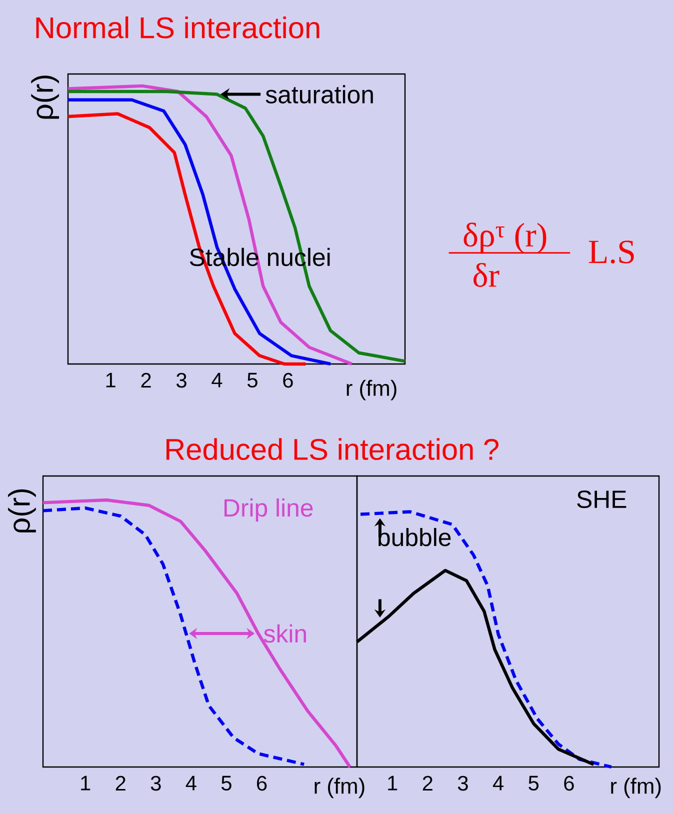 The image size is (673, 814). Describe the element at coordinates (601, 499) in the screenshot. I see `text: SHE` at that location.